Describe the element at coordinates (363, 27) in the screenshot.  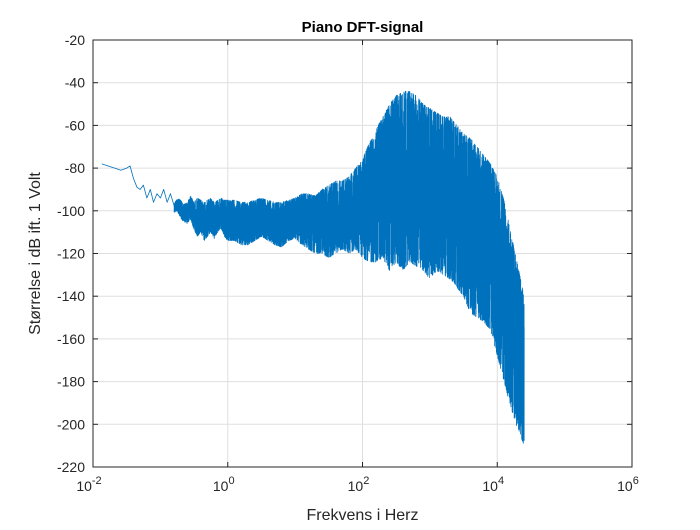
I see `chart-title: Piano DFT-signal` at that location.